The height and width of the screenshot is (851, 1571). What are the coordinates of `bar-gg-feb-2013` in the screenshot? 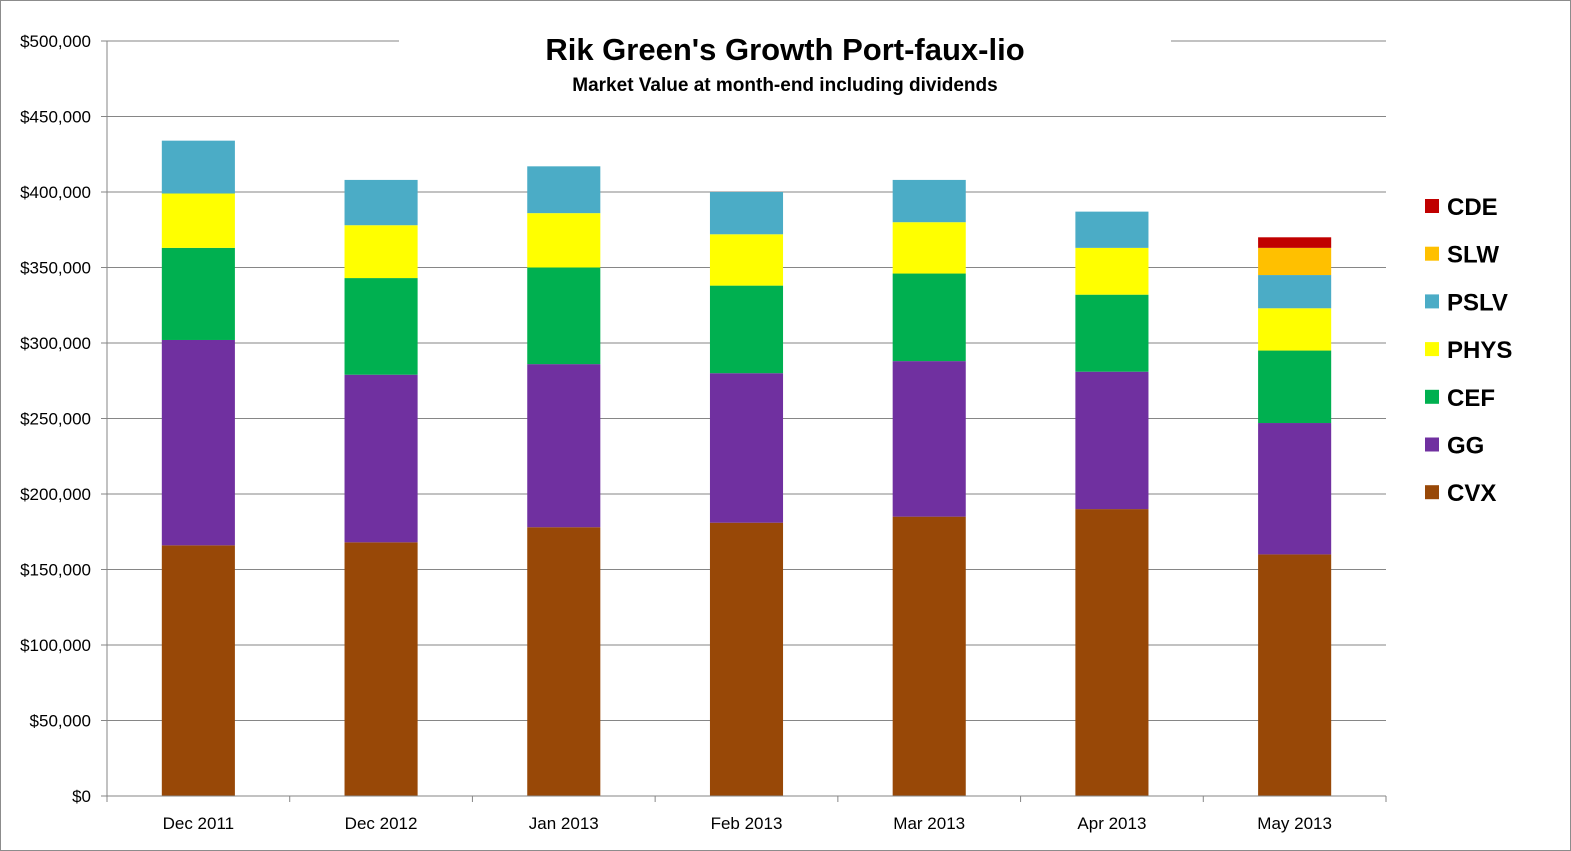 It's located at (746, 448).